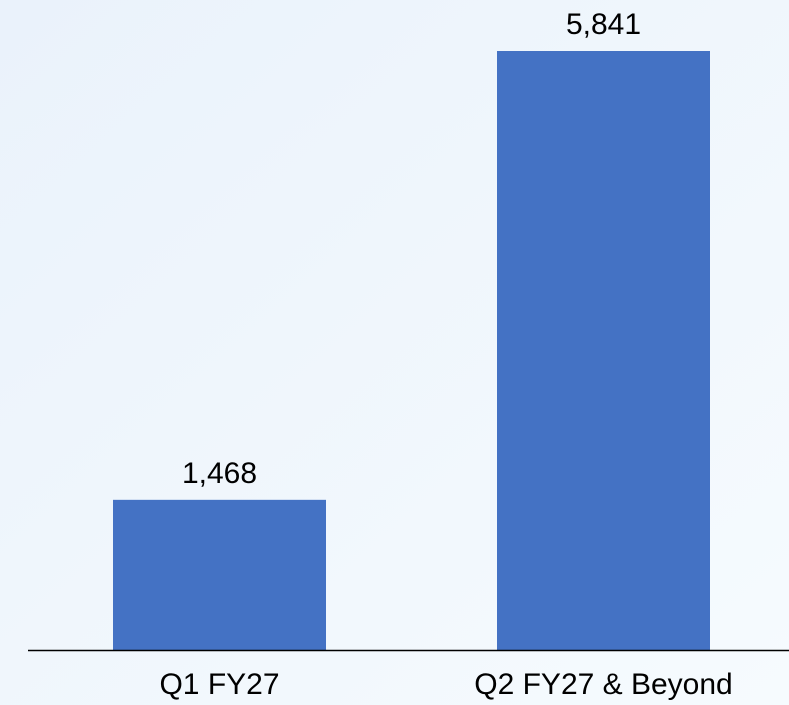 The image size is (789, 705). I want to click on value-label: 5,841, so click(603, 24).